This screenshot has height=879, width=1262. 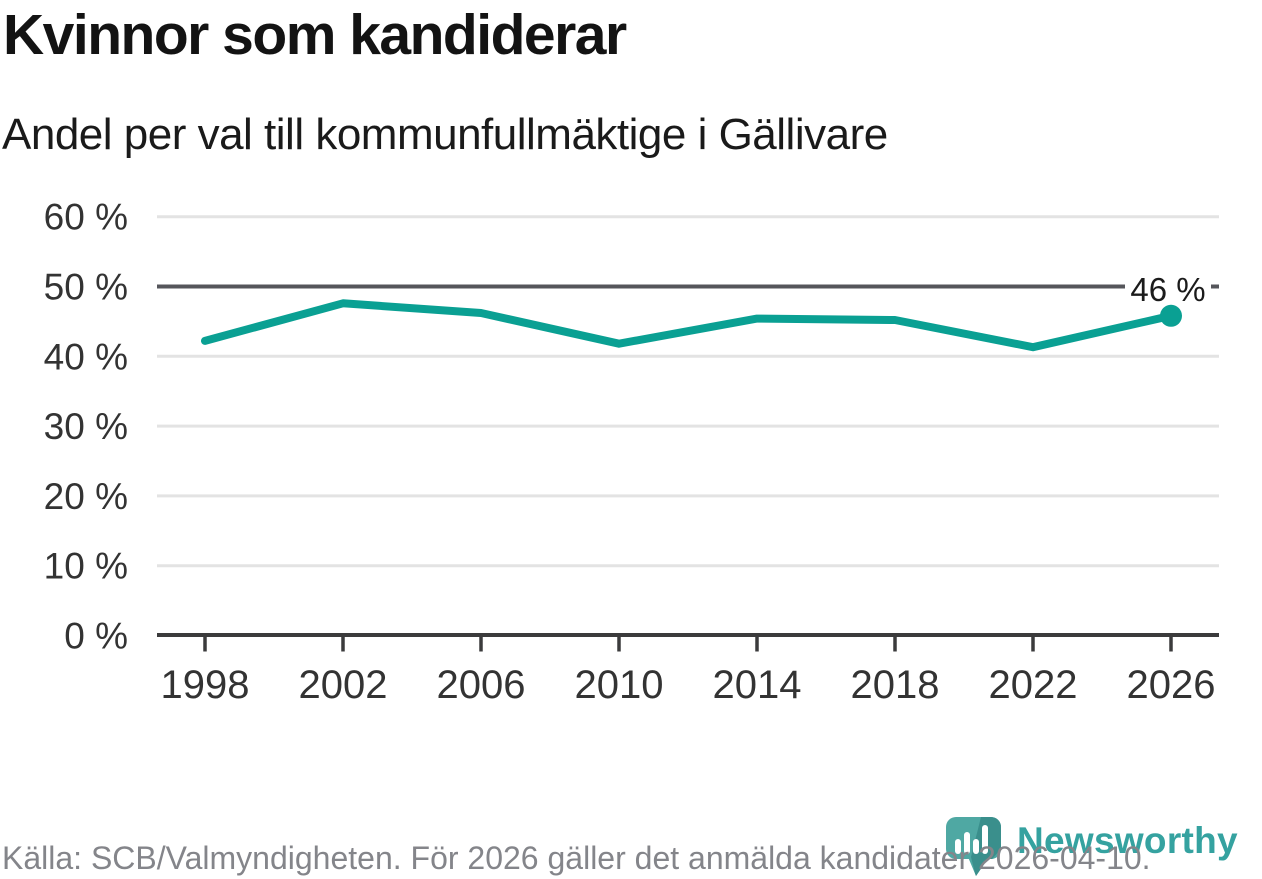 What do you see at coordinates (86, 426) in the screenshot?
I see `y-tick-label: 30 %` at bounding box center [86, 426].